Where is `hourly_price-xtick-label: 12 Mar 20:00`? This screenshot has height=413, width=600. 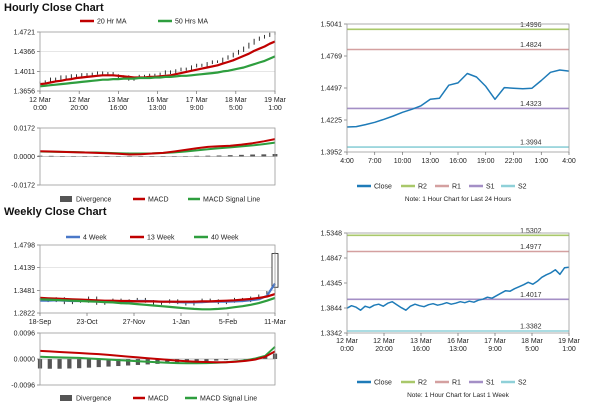
hourly_price-xtick-label: 12 Mar 20:00 is located at coordinates (79, 104).